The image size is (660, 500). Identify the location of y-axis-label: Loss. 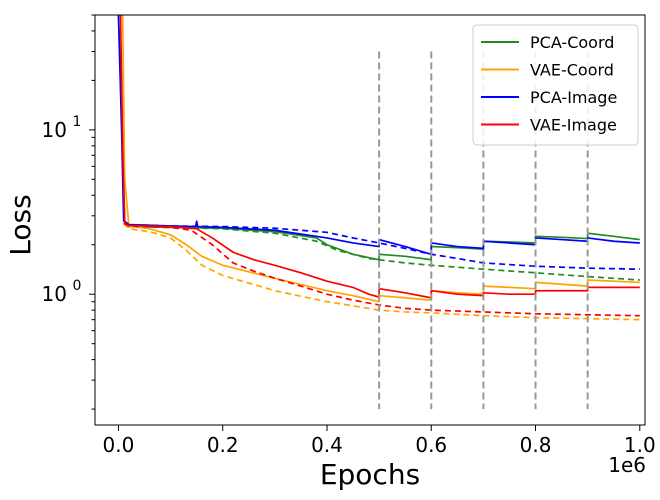
(20, 224).